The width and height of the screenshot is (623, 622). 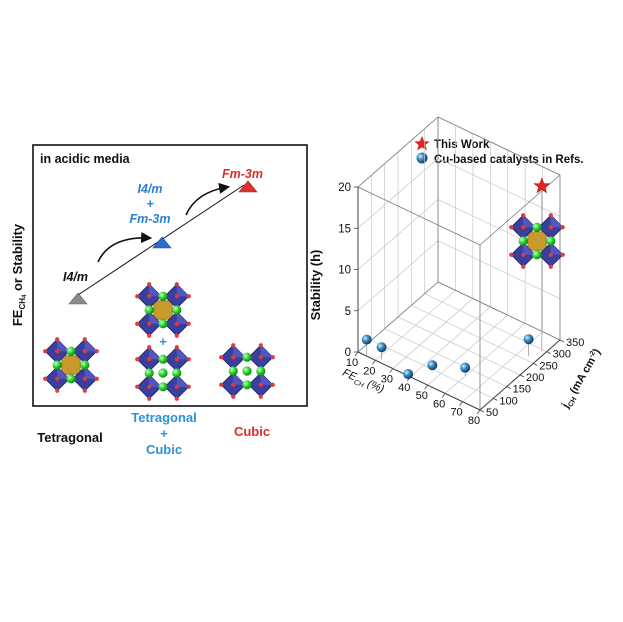 I want to click on phase-marker-tetragonal, so click(x=78, y=298).